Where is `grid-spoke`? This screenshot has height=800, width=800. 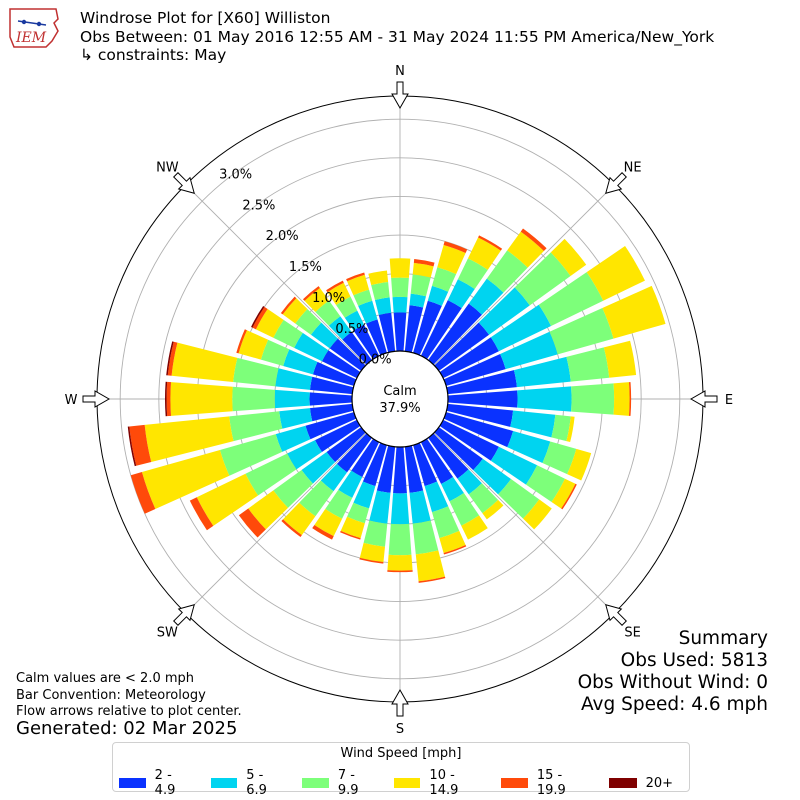 grid-spoke is located at coordinates (524, 523).